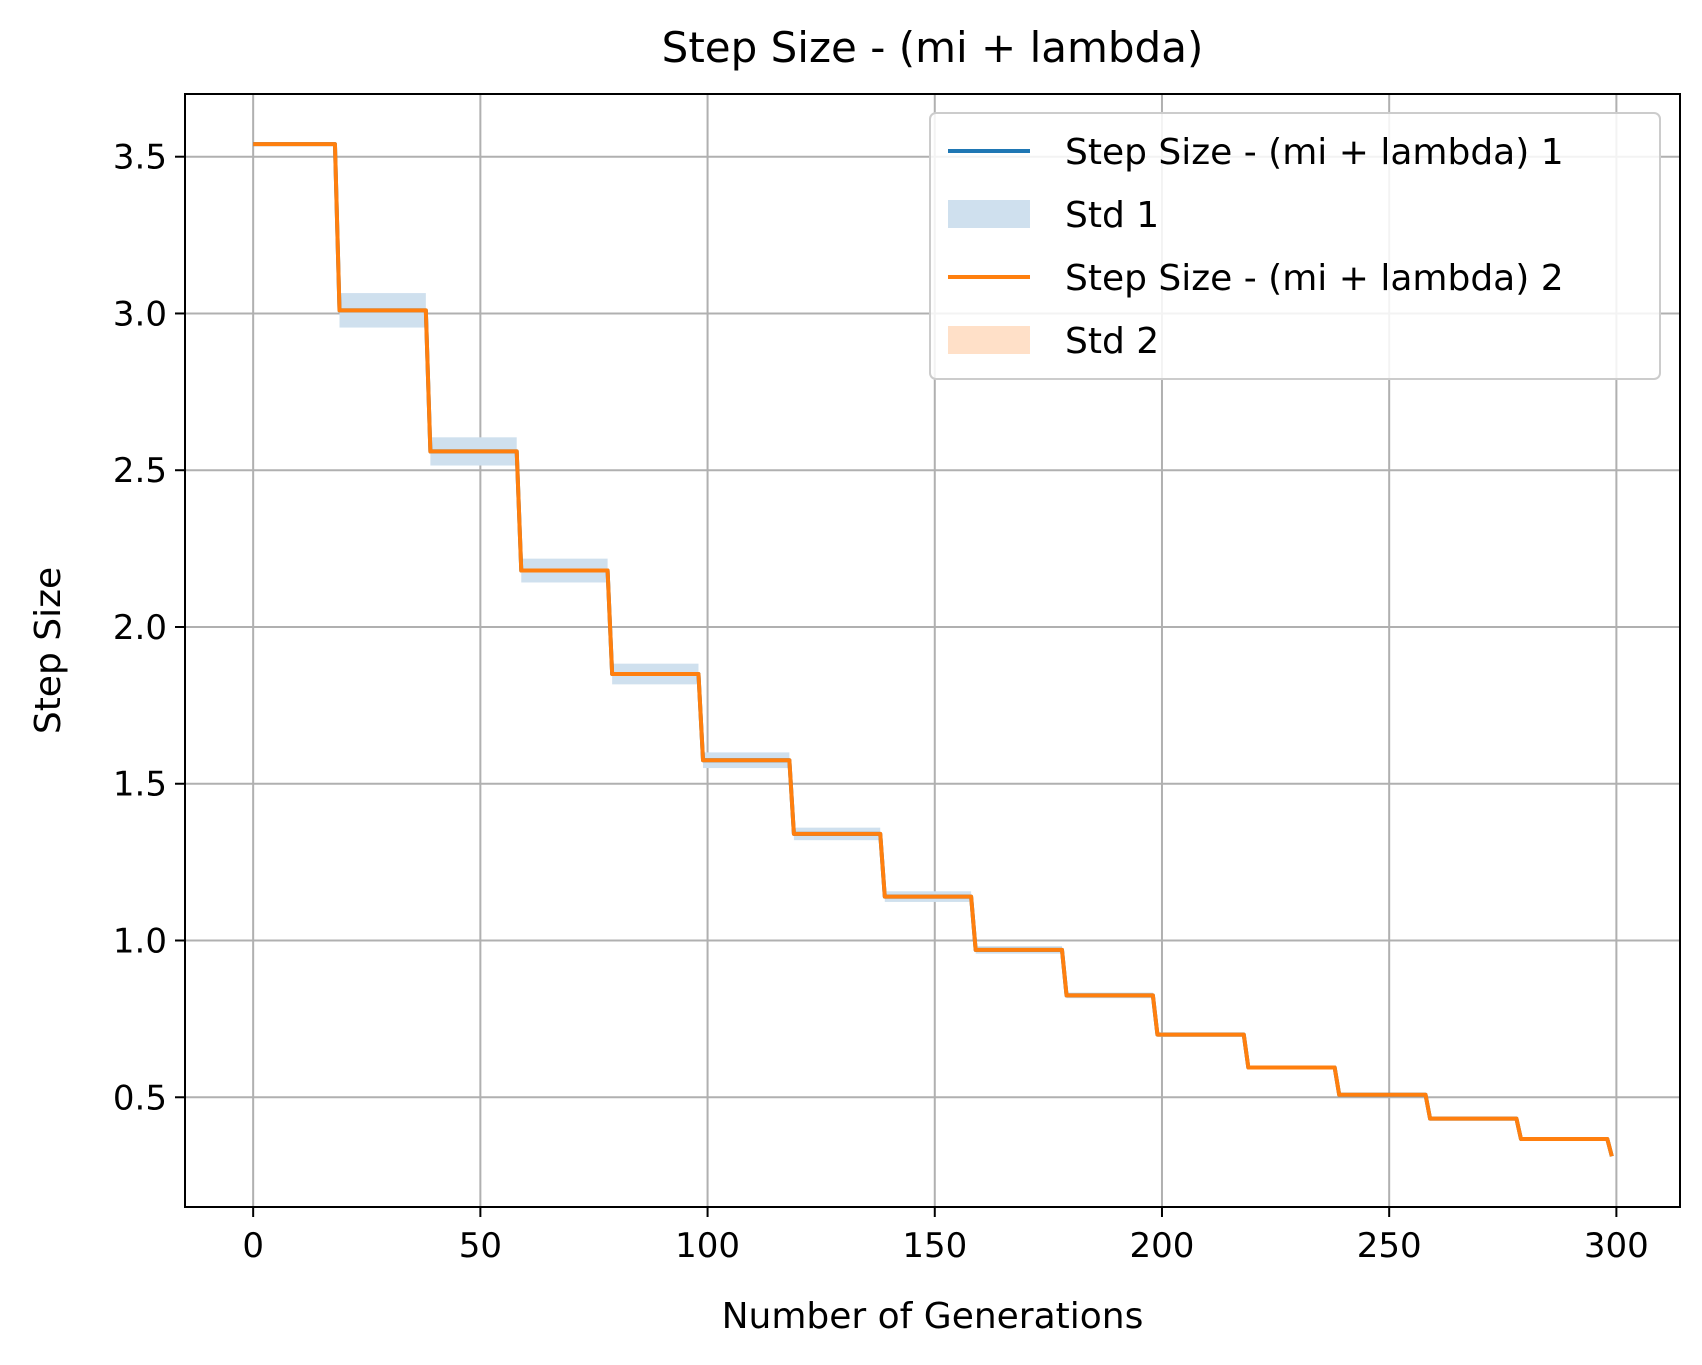 This screenshot has height=1365, width=1702. Describe the element at coordinates (1314, 152) in the screenshot. I see `legend-label: Step Size - (mi + lambda) 1` at that location.